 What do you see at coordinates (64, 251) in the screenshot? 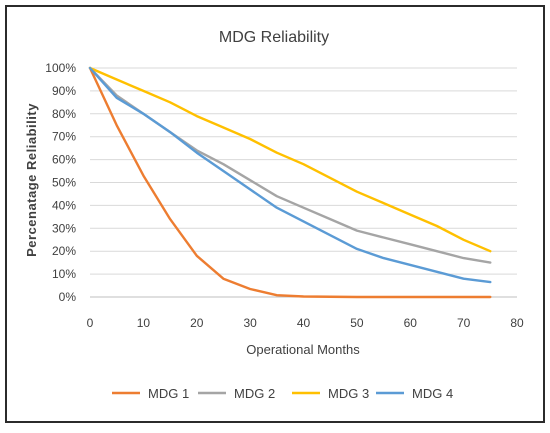
I see `y-tick-label: 20%` at bounding box center [64, 251].